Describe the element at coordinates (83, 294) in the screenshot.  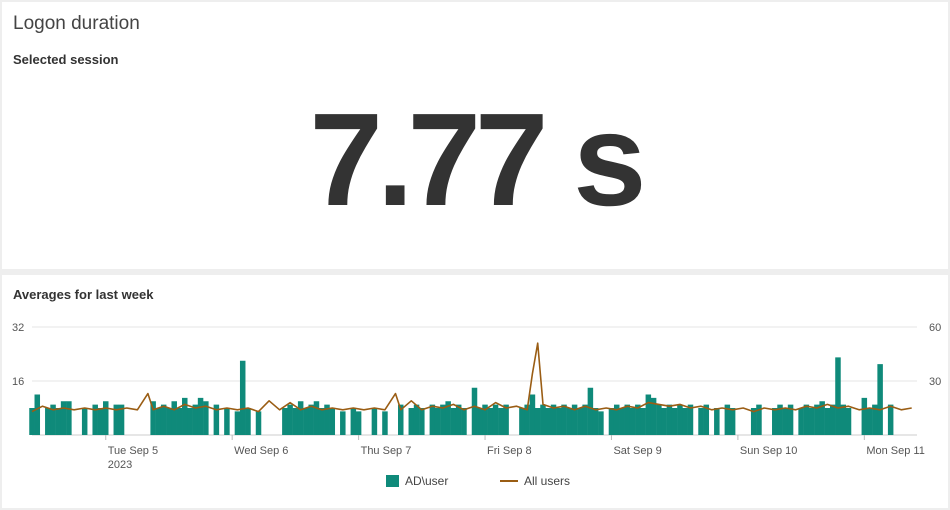
I see `averages-label: Averages for last week` at that location.